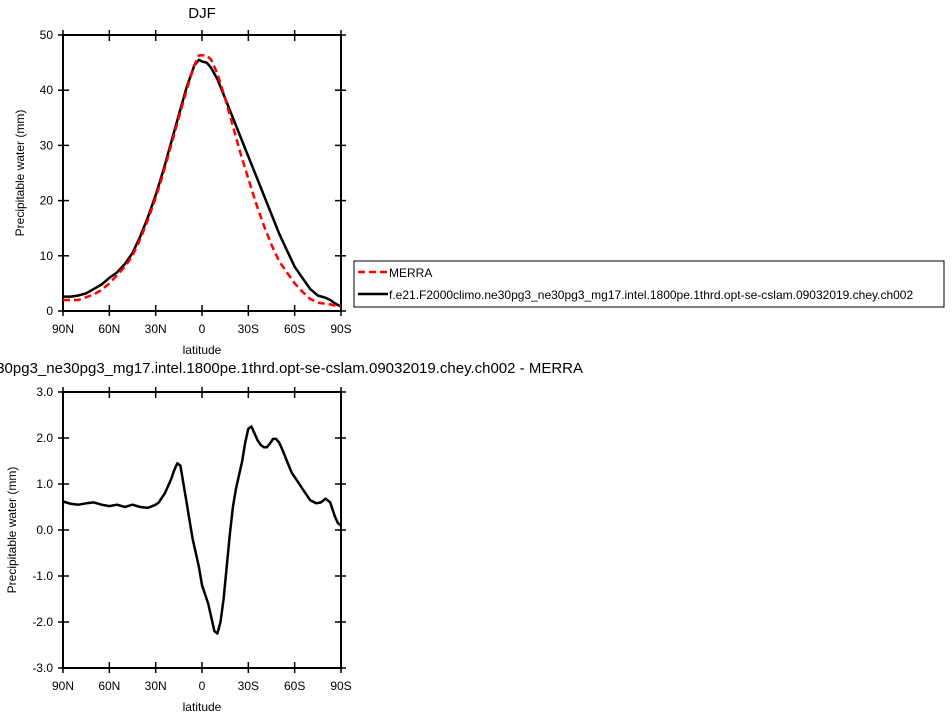  Describe the element at coordinates (202, 686) in the screenshot. I see `bottom-x-tick-label: 0` at that location.